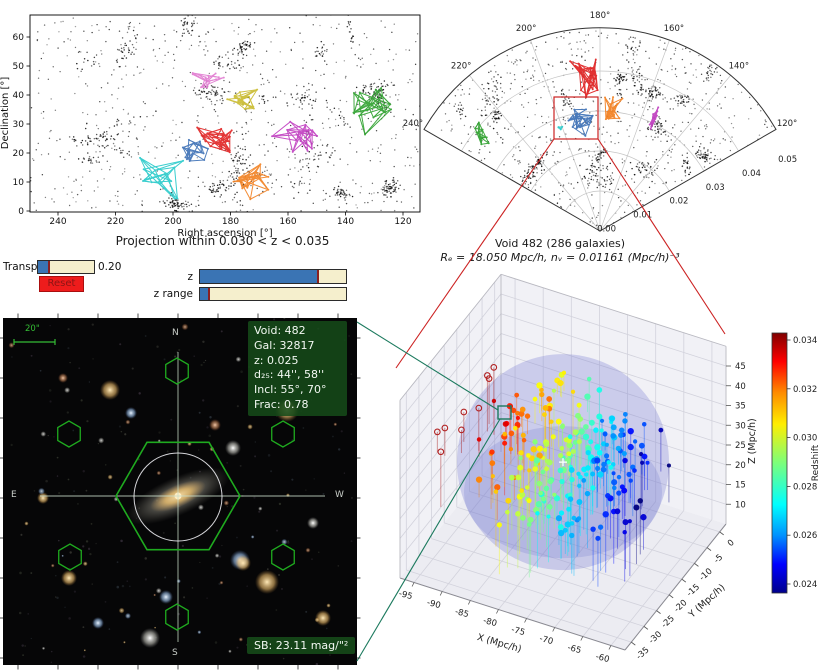 The width and height of the screenshot is (824, 671). I want to click on svg-text: 120°, so click(787, 124).